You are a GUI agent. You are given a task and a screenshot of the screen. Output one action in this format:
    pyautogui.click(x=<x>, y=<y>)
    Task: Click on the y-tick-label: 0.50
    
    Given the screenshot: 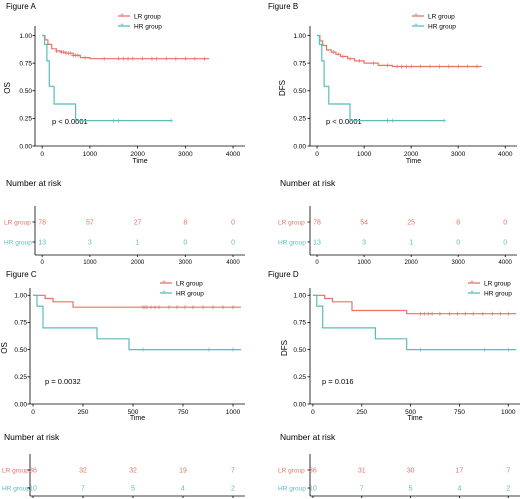 What is the action you would take?
    pyautogui.click(x=25, y=91)
    